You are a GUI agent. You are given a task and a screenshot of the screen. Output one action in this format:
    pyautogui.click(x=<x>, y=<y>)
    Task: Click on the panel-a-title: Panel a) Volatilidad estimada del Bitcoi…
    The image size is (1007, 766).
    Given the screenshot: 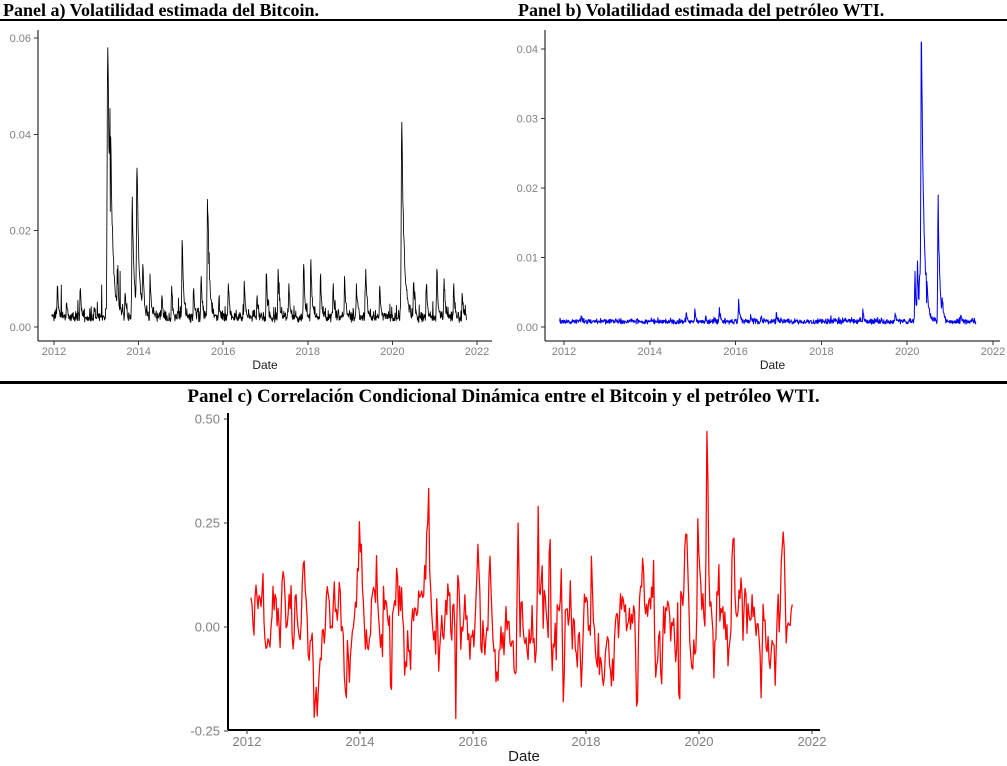 What is the action you would take?
    pyautogui.click(x=161, y=10)
    